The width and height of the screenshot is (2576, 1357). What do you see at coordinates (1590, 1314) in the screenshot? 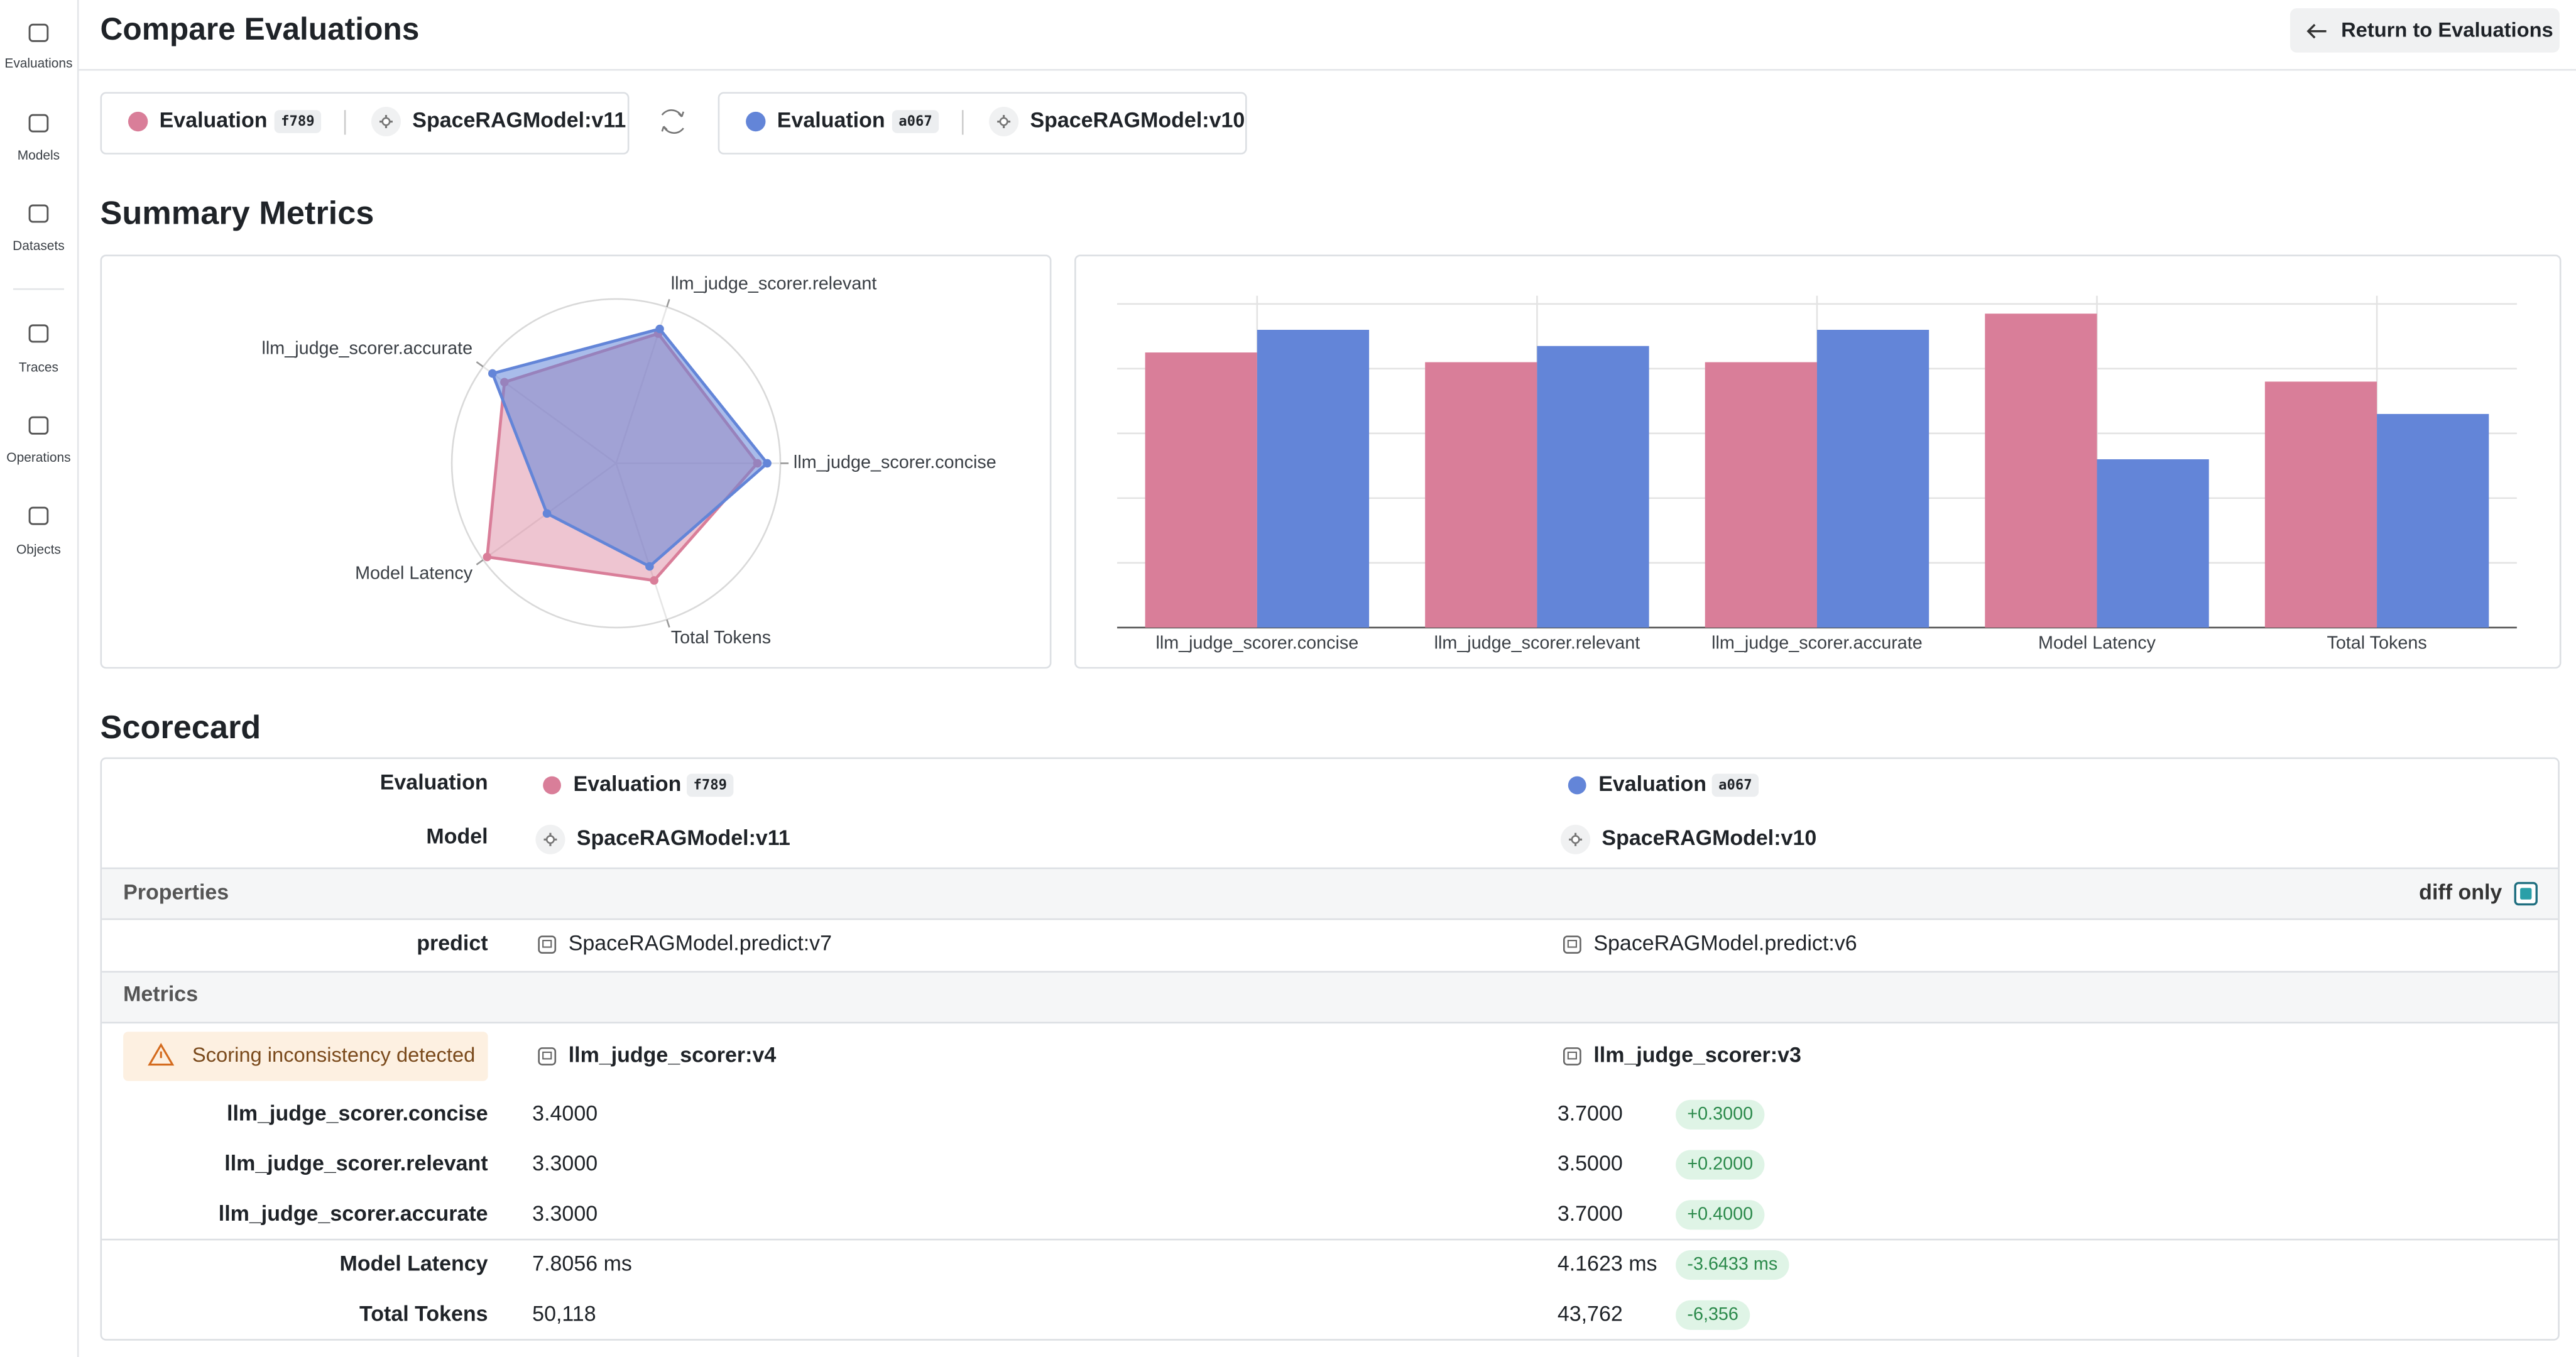
I see `metric-value: 43,762` at bounding box center [1590, 1314].